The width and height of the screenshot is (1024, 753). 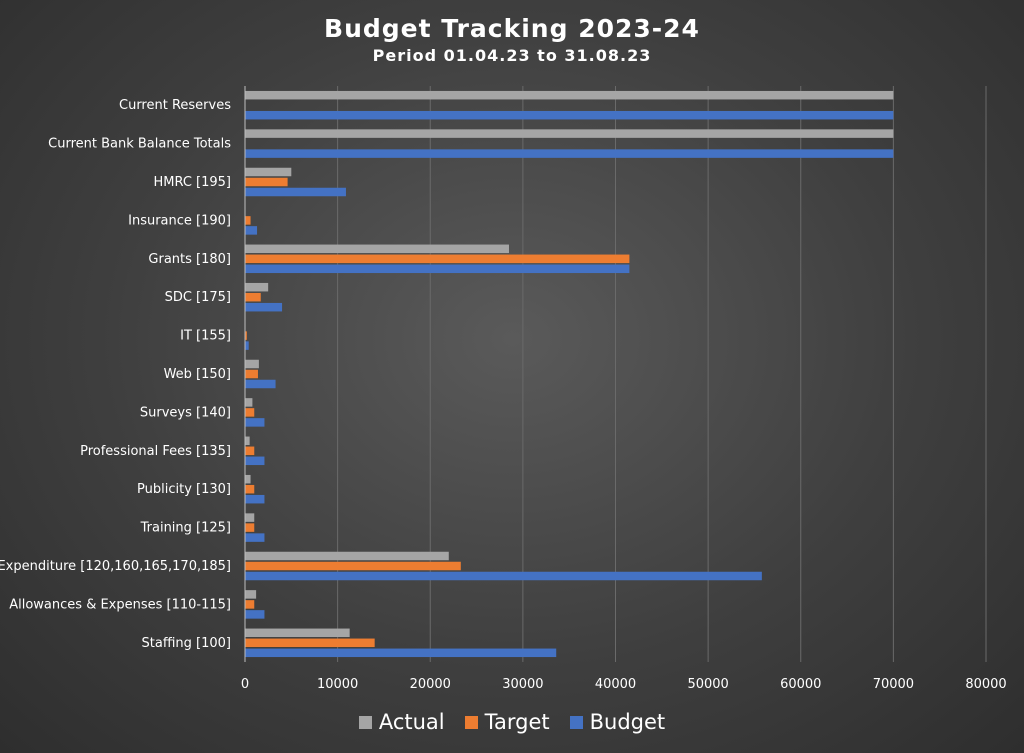 What do you see at coordinates (115, 566) in the screenshot?
I see `category-label-12: Expenditure [120,160,165,170,185]` at bounding box center [115, 566].